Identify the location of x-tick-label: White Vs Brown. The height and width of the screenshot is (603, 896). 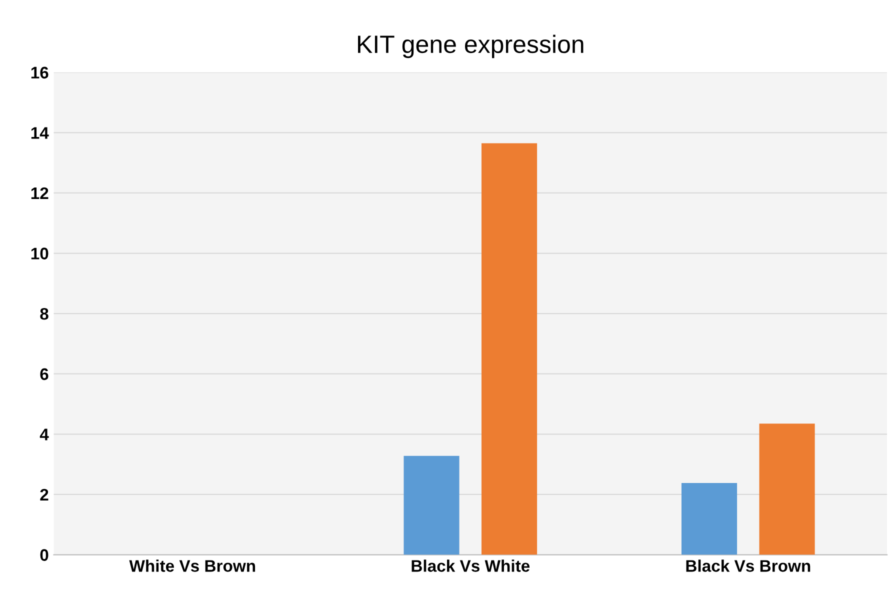
(192, 566).